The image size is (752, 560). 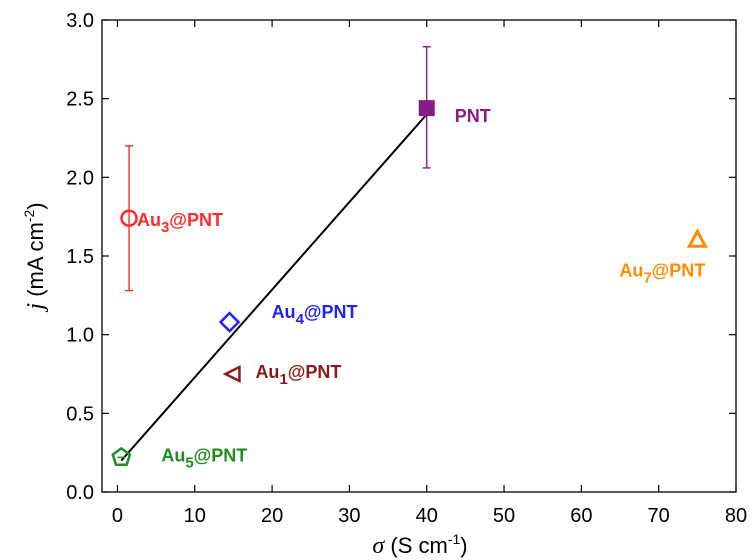 What do you see at coordinates (662, 273) in the screenshot?
I see `au7-label: Au7@PNT` at bounding box center [662, 273].